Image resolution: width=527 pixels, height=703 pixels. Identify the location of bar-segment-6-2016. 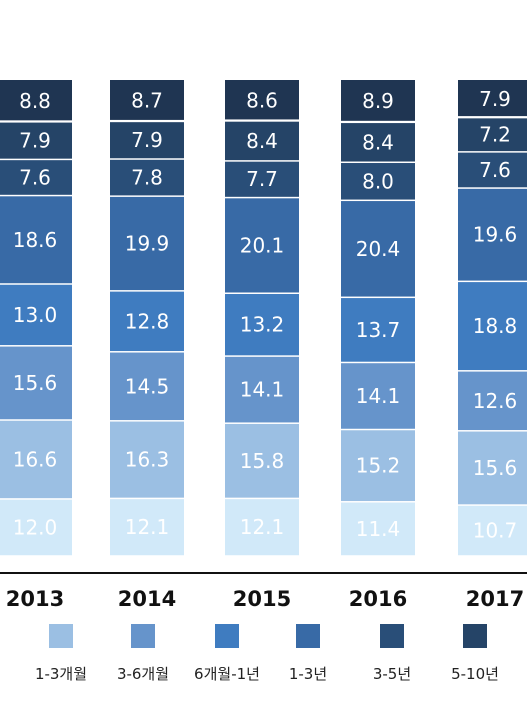
(378, 142).